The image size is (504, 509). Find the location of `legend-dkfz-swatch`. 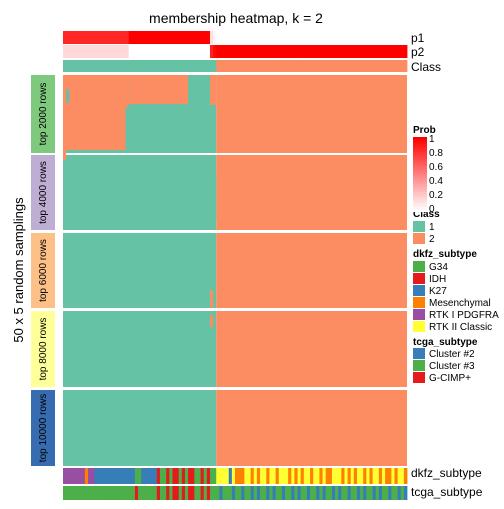

legend-dkfz-swatch is located at coordinates (419, 266).